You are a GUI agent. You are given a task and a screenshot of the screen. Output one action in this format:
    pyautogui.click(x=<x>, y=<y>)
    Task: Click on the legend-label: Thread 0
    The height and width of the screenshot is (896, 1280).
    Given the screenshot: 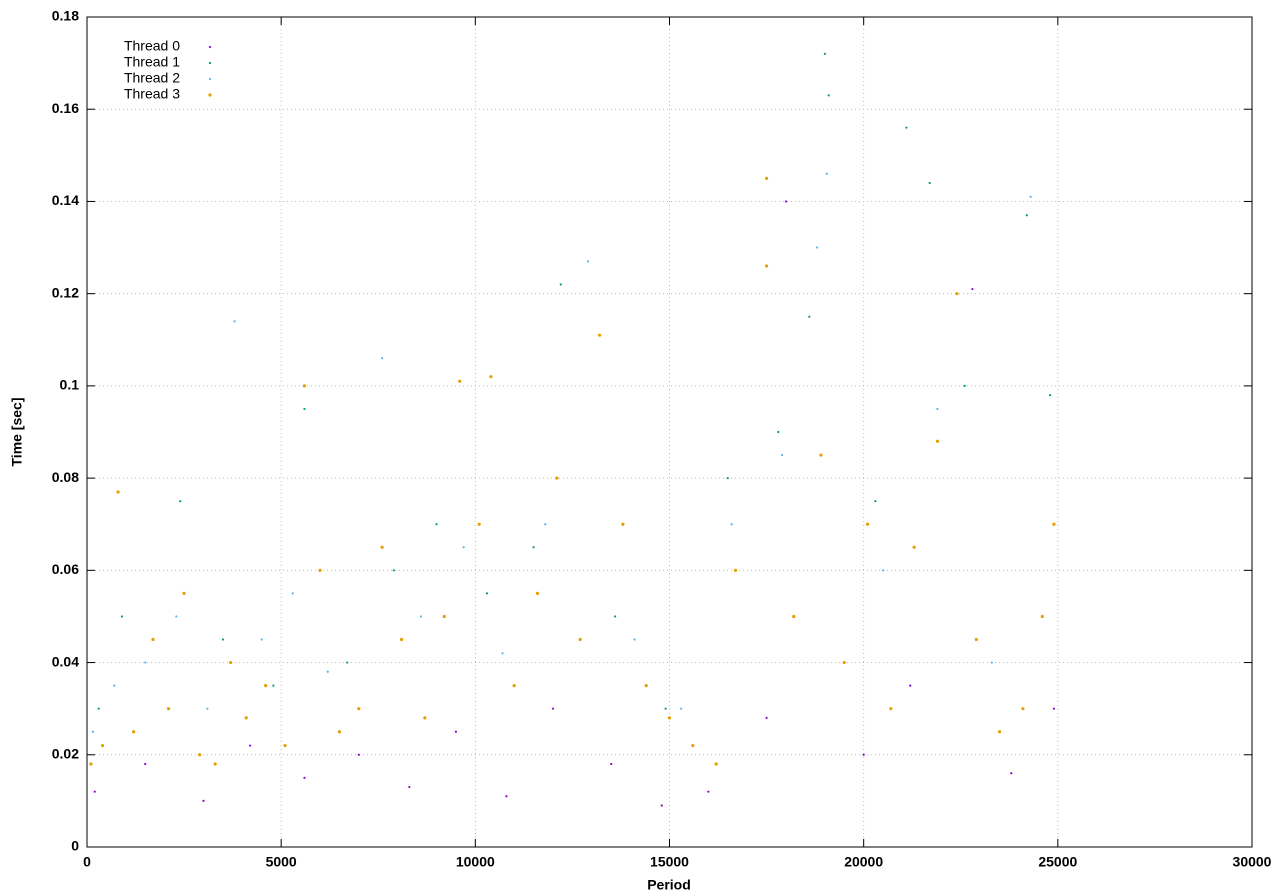 What is the action you would take?
    pyautogui.click(x=152, y=46)
    